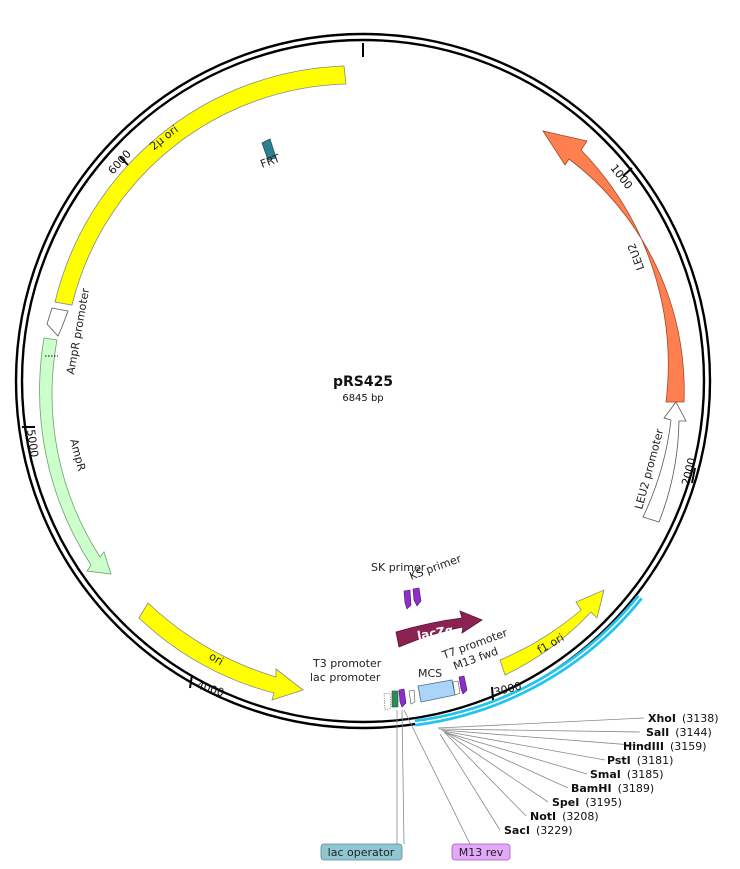 This screenshot has width=740, height=869. I want to click on feature-leu2-label: LEU2, so click(636, 256).